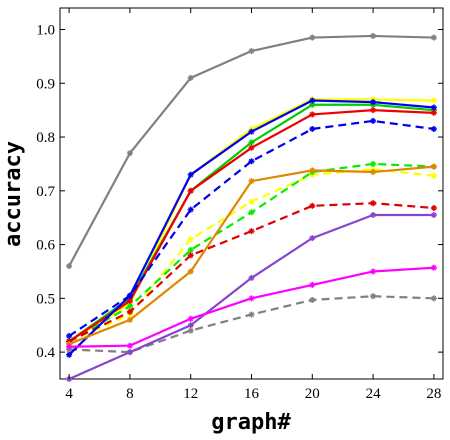 This screenshot has width=450, height=440. What do you see at coordinates (190, 394) in the screenshot?
I see `x-tick-label: 12` at bounding box center [190, 394].